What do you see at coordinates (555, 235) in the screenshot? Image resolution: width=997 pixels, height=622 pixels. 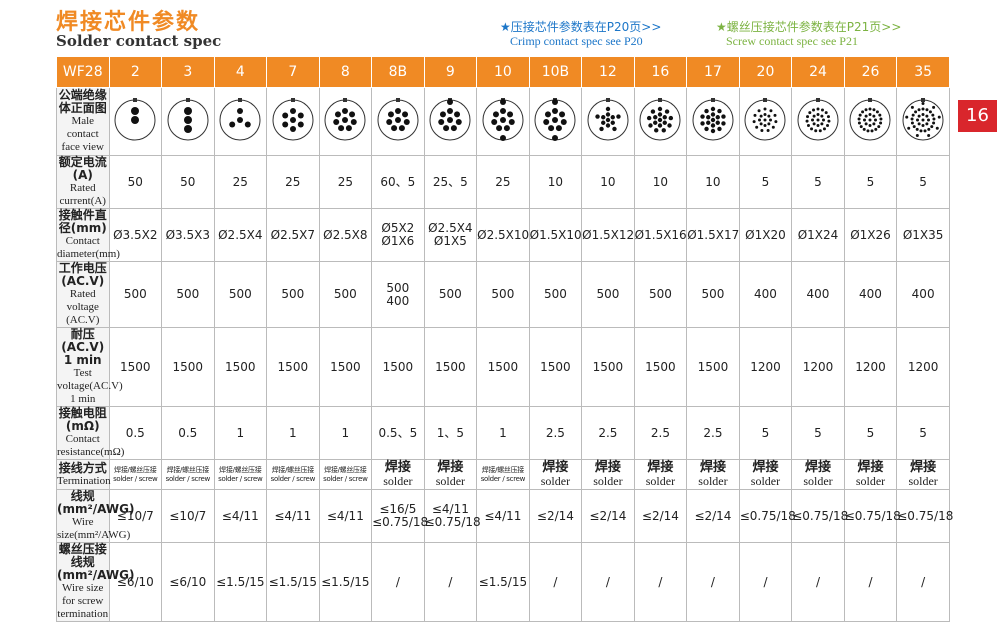 I see `spec-cell: Ø1.5X10` at bounding box center [555, 235].